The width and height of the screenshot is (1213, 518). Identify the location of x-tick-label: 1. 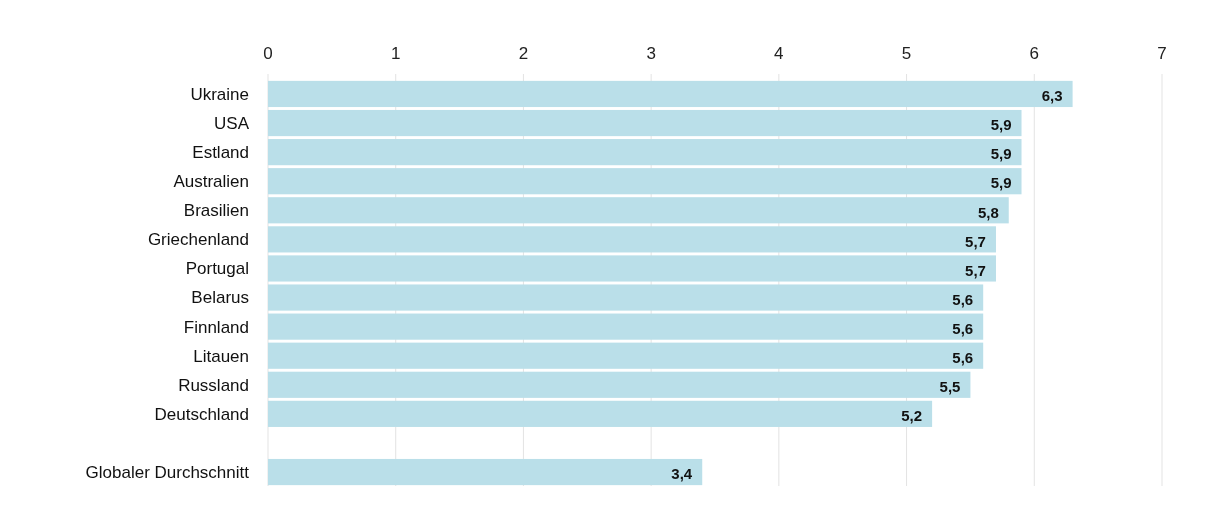
(395, 53).